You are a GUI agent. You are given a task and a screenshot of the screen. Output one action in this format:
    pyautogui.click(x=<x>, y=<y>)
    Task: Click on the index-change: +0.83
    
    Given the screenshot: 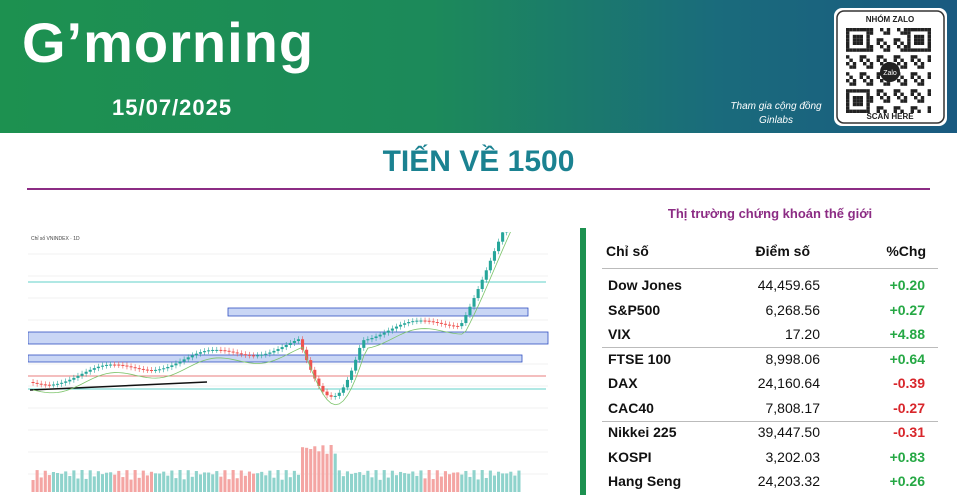 What is the action you would take?
    pyautogui.click(x=907, y=456)
    